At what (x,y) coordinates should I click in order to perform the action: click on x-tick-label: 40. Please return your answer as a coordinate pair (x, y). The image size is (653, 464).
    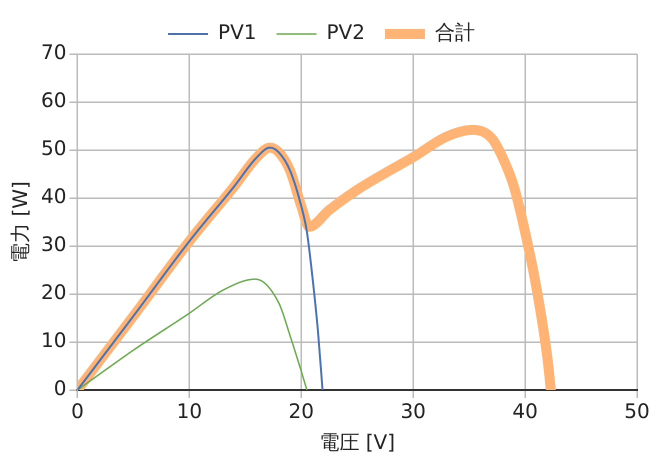
    Looking at the image, I should click on (525, 411).